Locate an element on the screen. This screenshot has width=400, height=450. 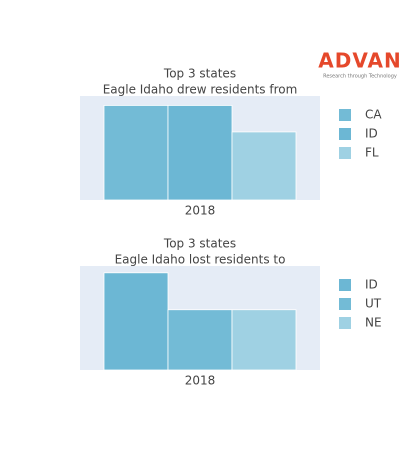
chart-subtitle: Eagle Idaho drew residents from is located at coordinates (200, 90).